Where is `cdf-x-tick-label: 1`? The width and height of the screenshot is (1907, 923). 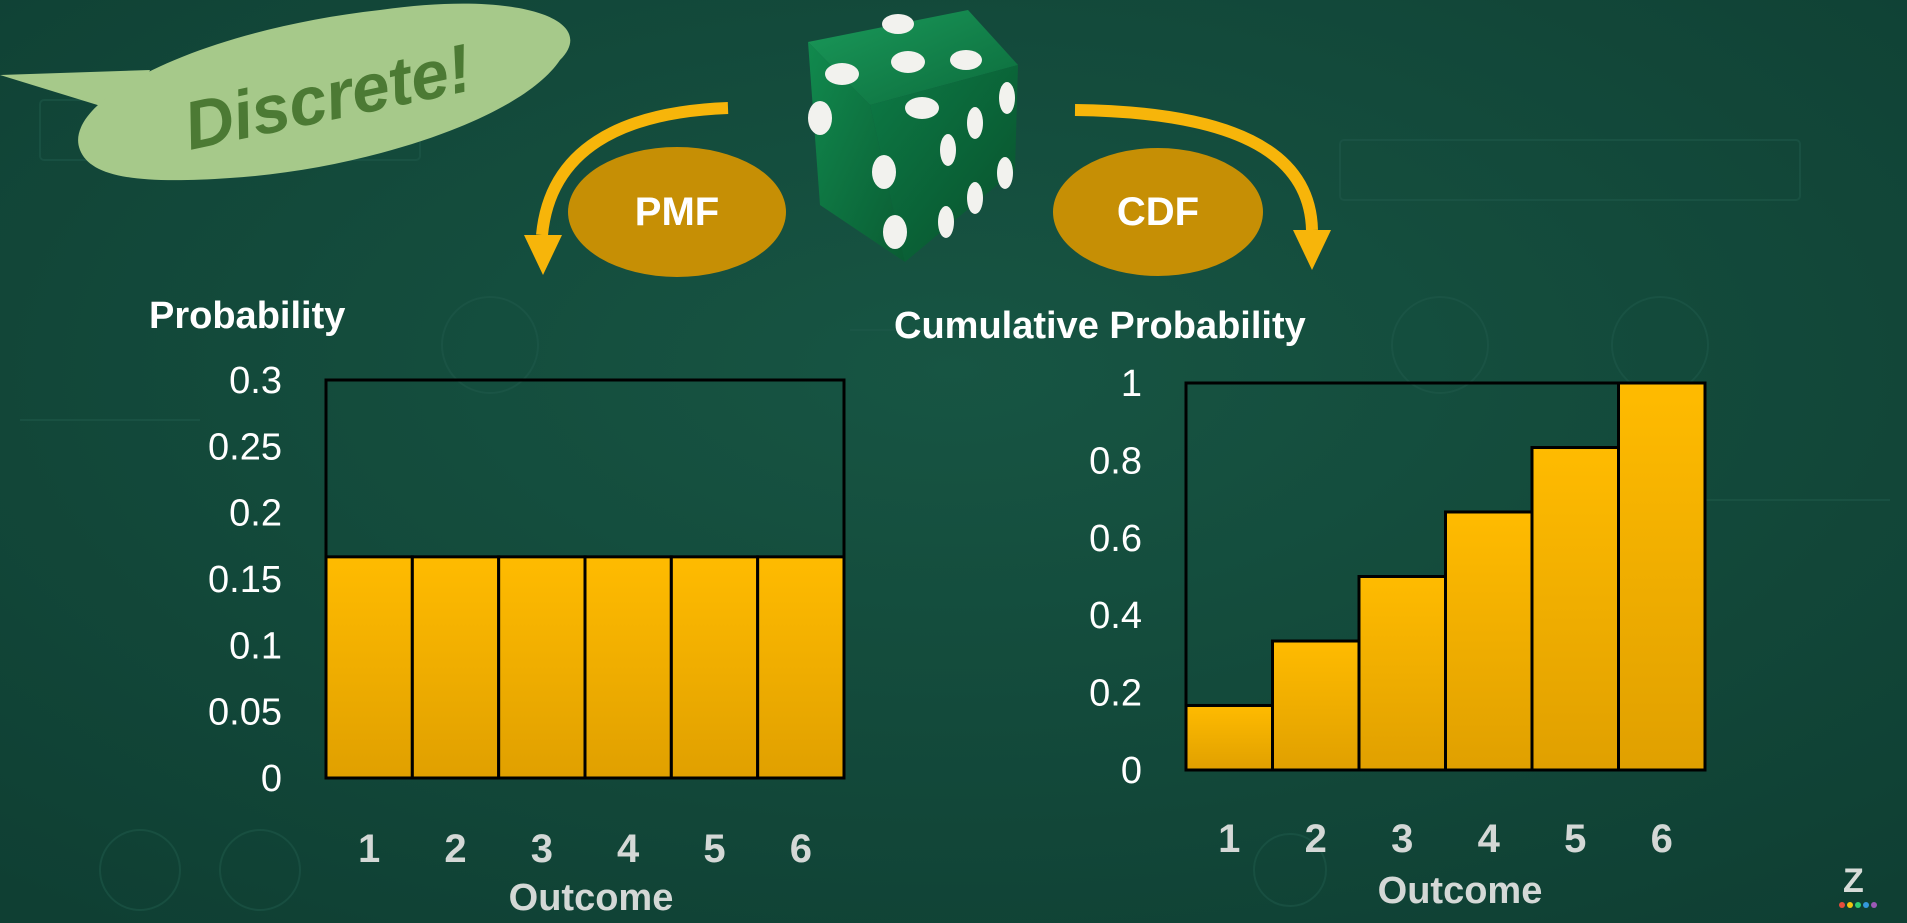
cdf-x-tick-label: 1 is located at coordinates (1229, 839).